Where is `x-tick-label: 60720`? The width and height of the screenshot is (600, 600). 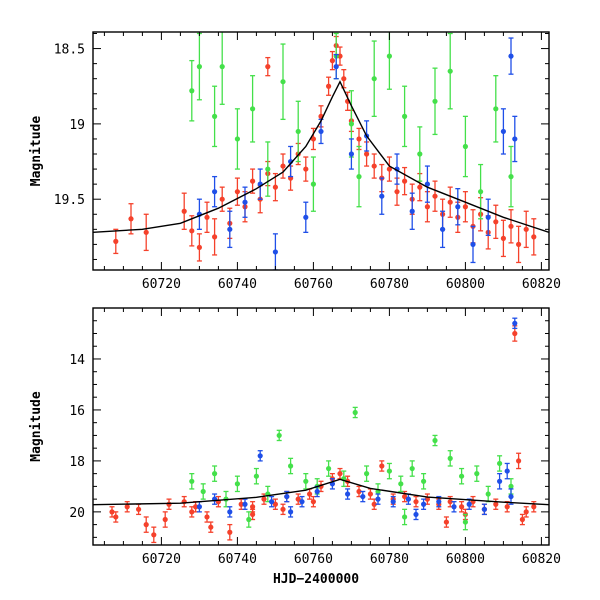 x-tick-label: 60720 is located at coordinates (161, 559).